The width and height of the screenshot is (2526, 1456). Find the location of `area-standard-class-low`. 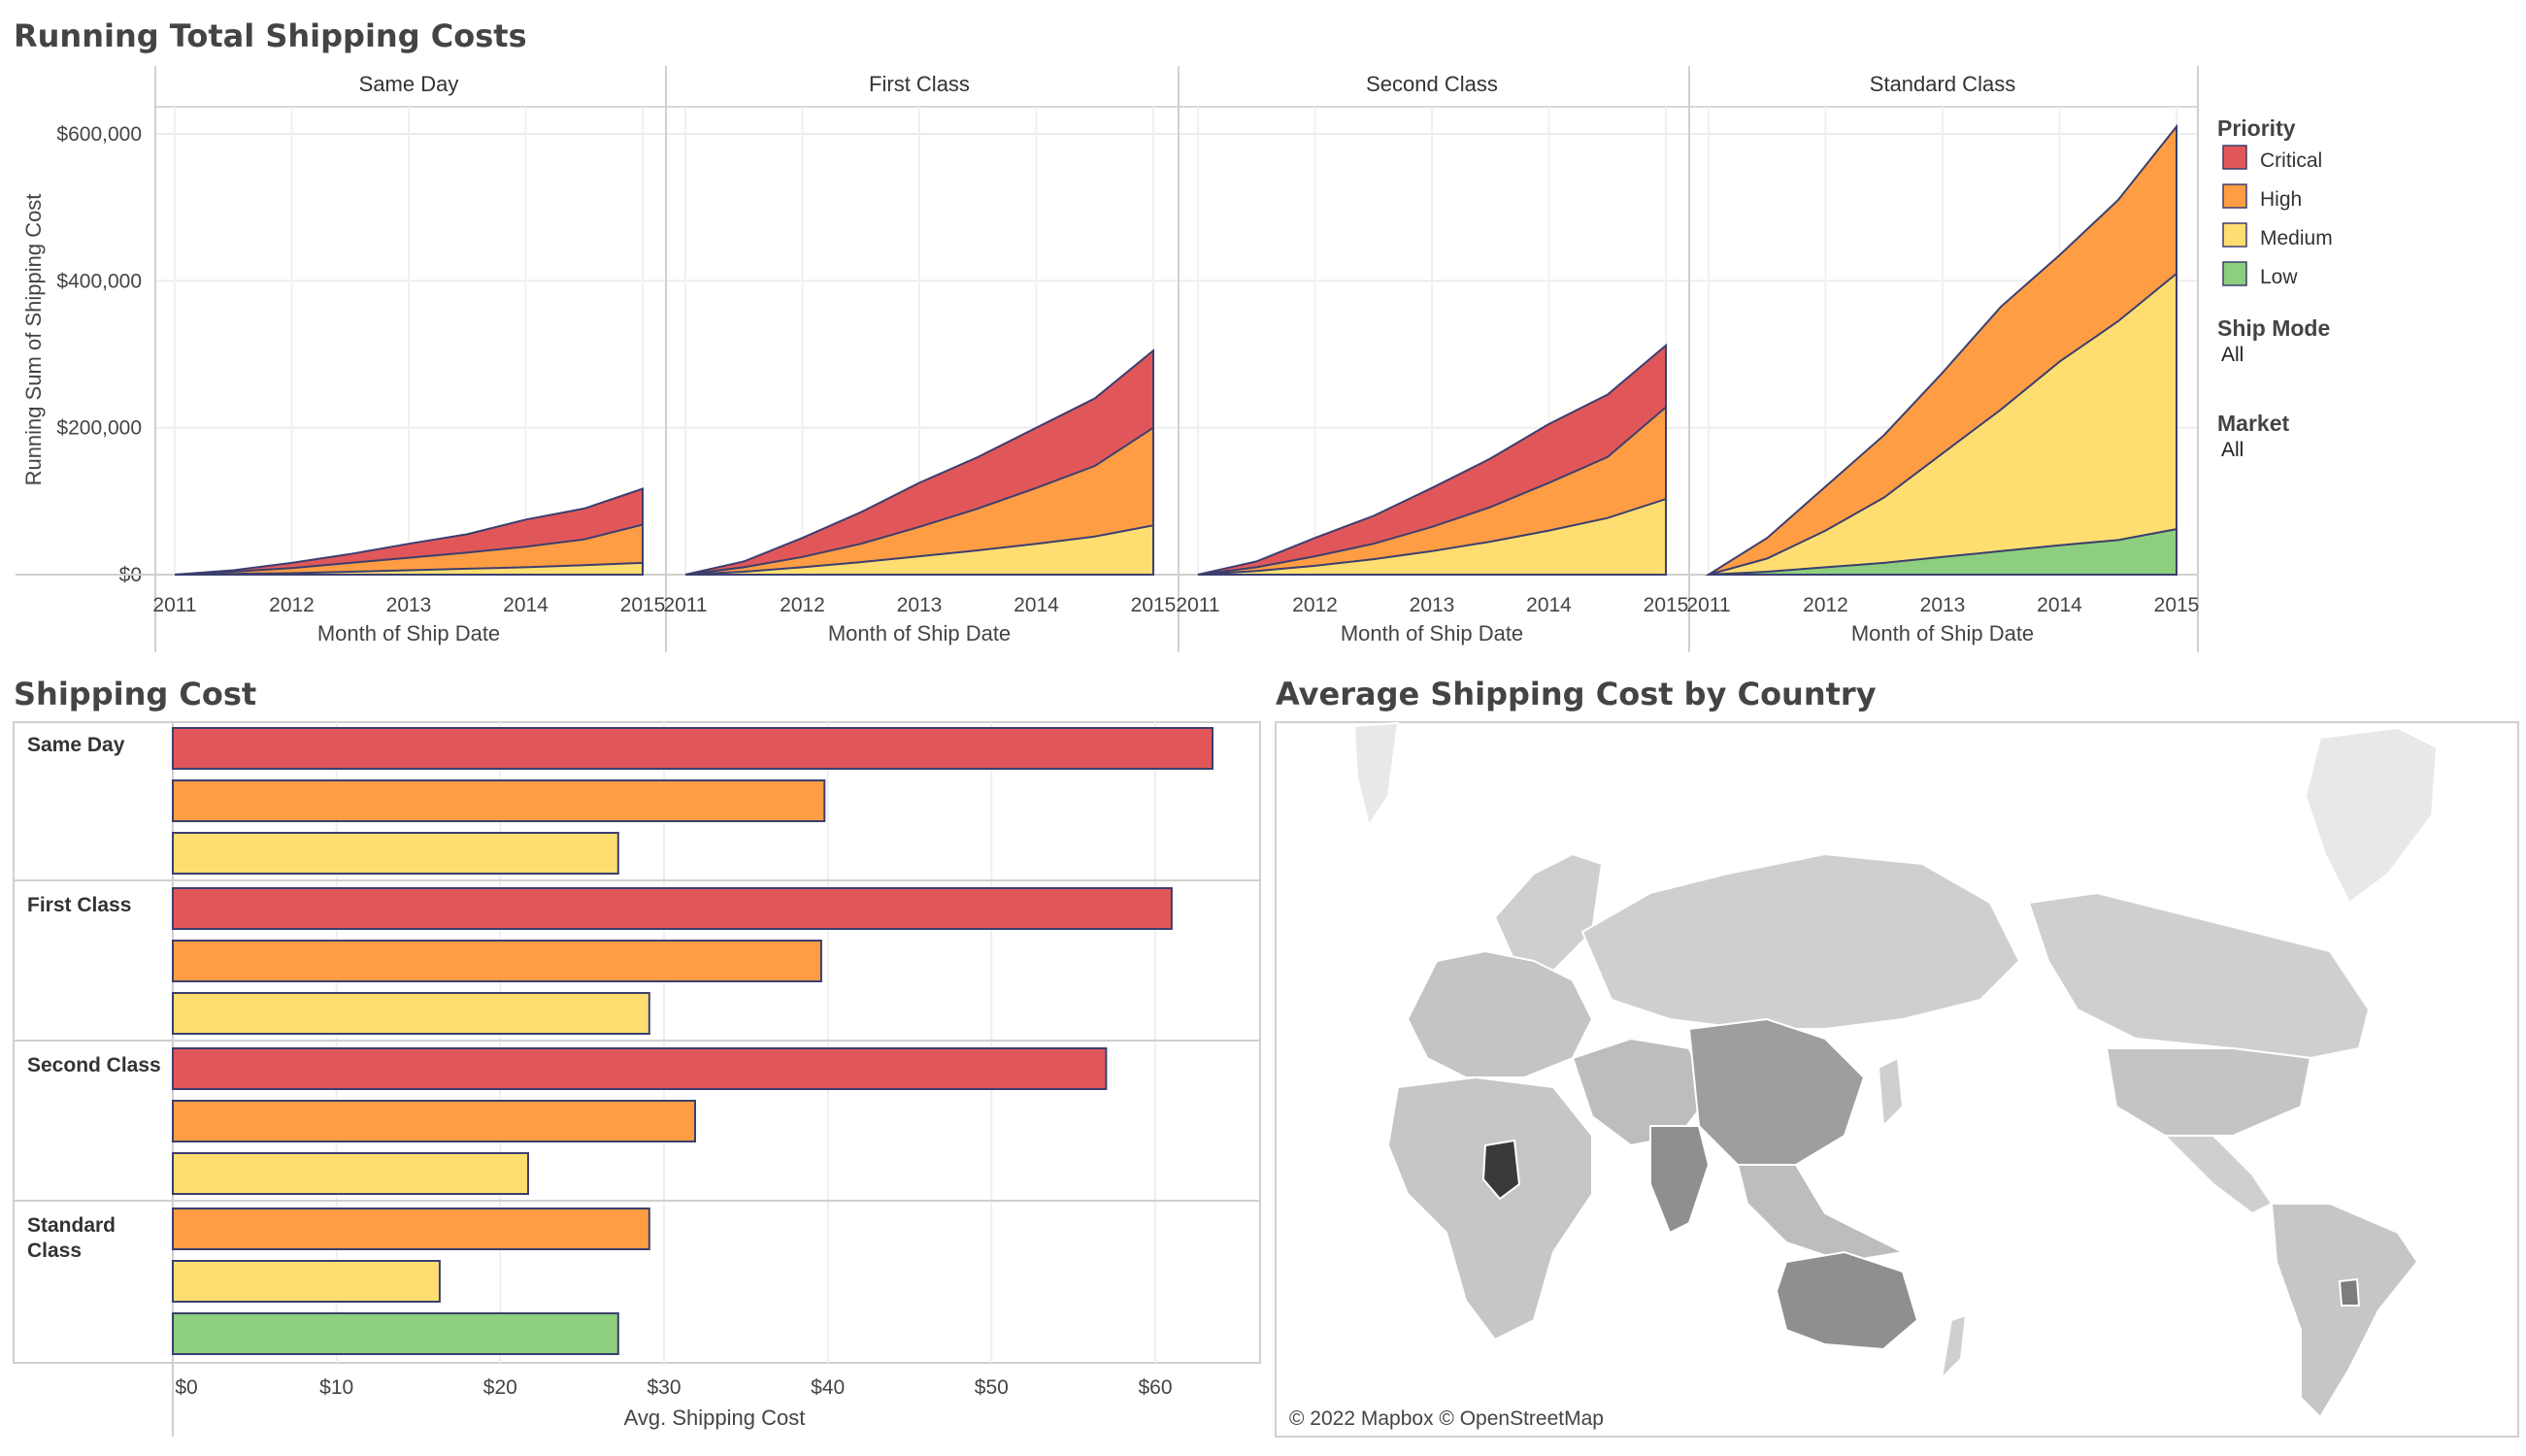

area-standard-class-low is located at coordinates (1942, 551).